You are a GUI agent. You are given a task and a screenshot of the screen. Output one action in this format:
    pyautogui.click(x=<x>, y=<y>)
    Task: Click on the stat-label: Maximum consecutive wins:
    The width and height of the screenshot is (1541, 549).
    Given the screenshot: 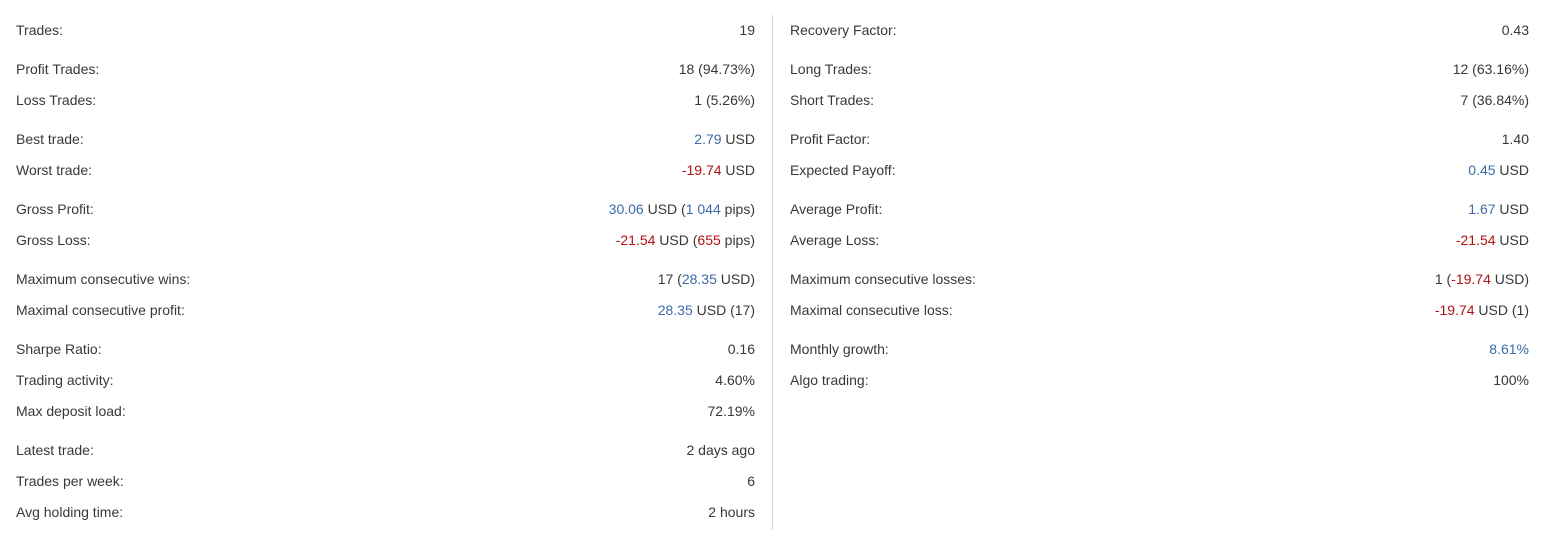 What is the action you would take?
    pyautogui.click(x=103, y=279)
    